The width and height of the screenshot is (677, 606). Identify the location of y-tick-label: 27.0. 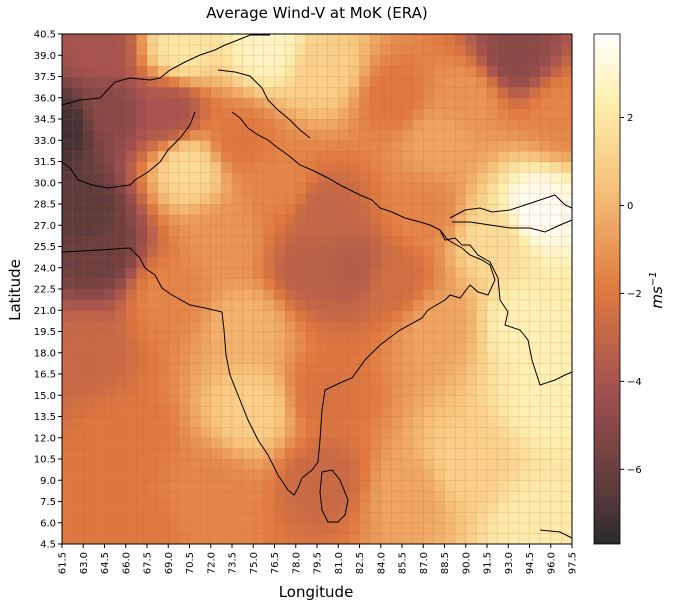
(45, 226).